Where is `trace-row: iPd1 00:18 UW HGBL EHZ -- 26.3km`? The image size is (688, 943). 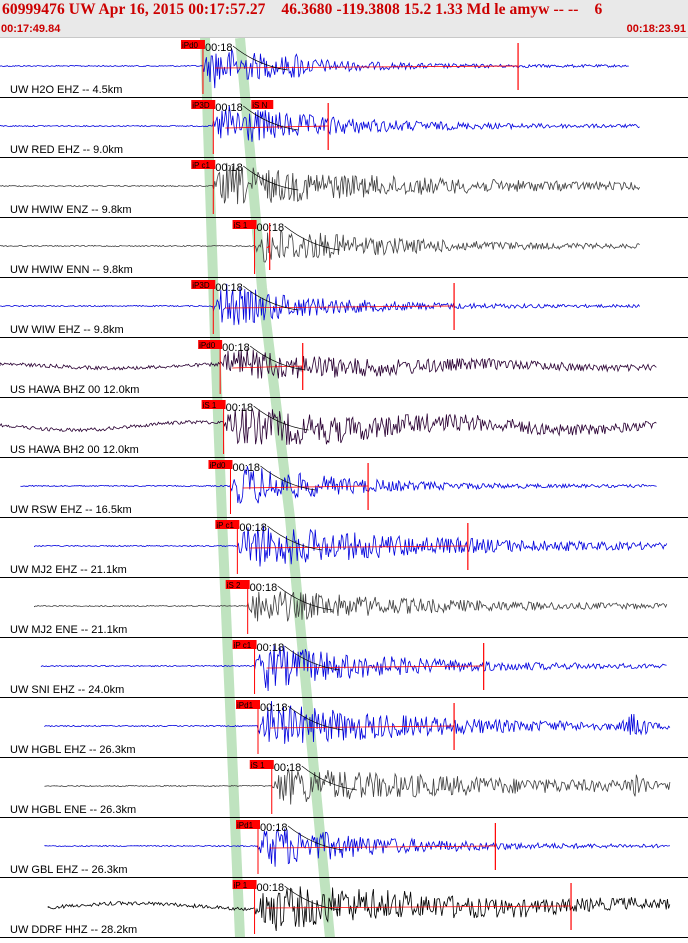
trace-row: iPd1 00:18 UW HGBL EHZ -- 26.3km is located at coordinates (344, 729).